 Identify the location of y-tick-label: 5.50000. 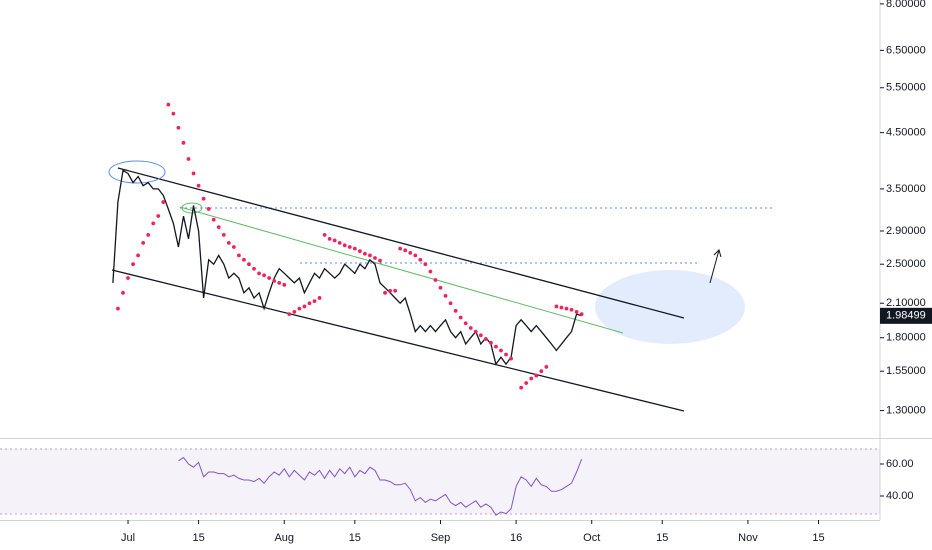
(906, 88).